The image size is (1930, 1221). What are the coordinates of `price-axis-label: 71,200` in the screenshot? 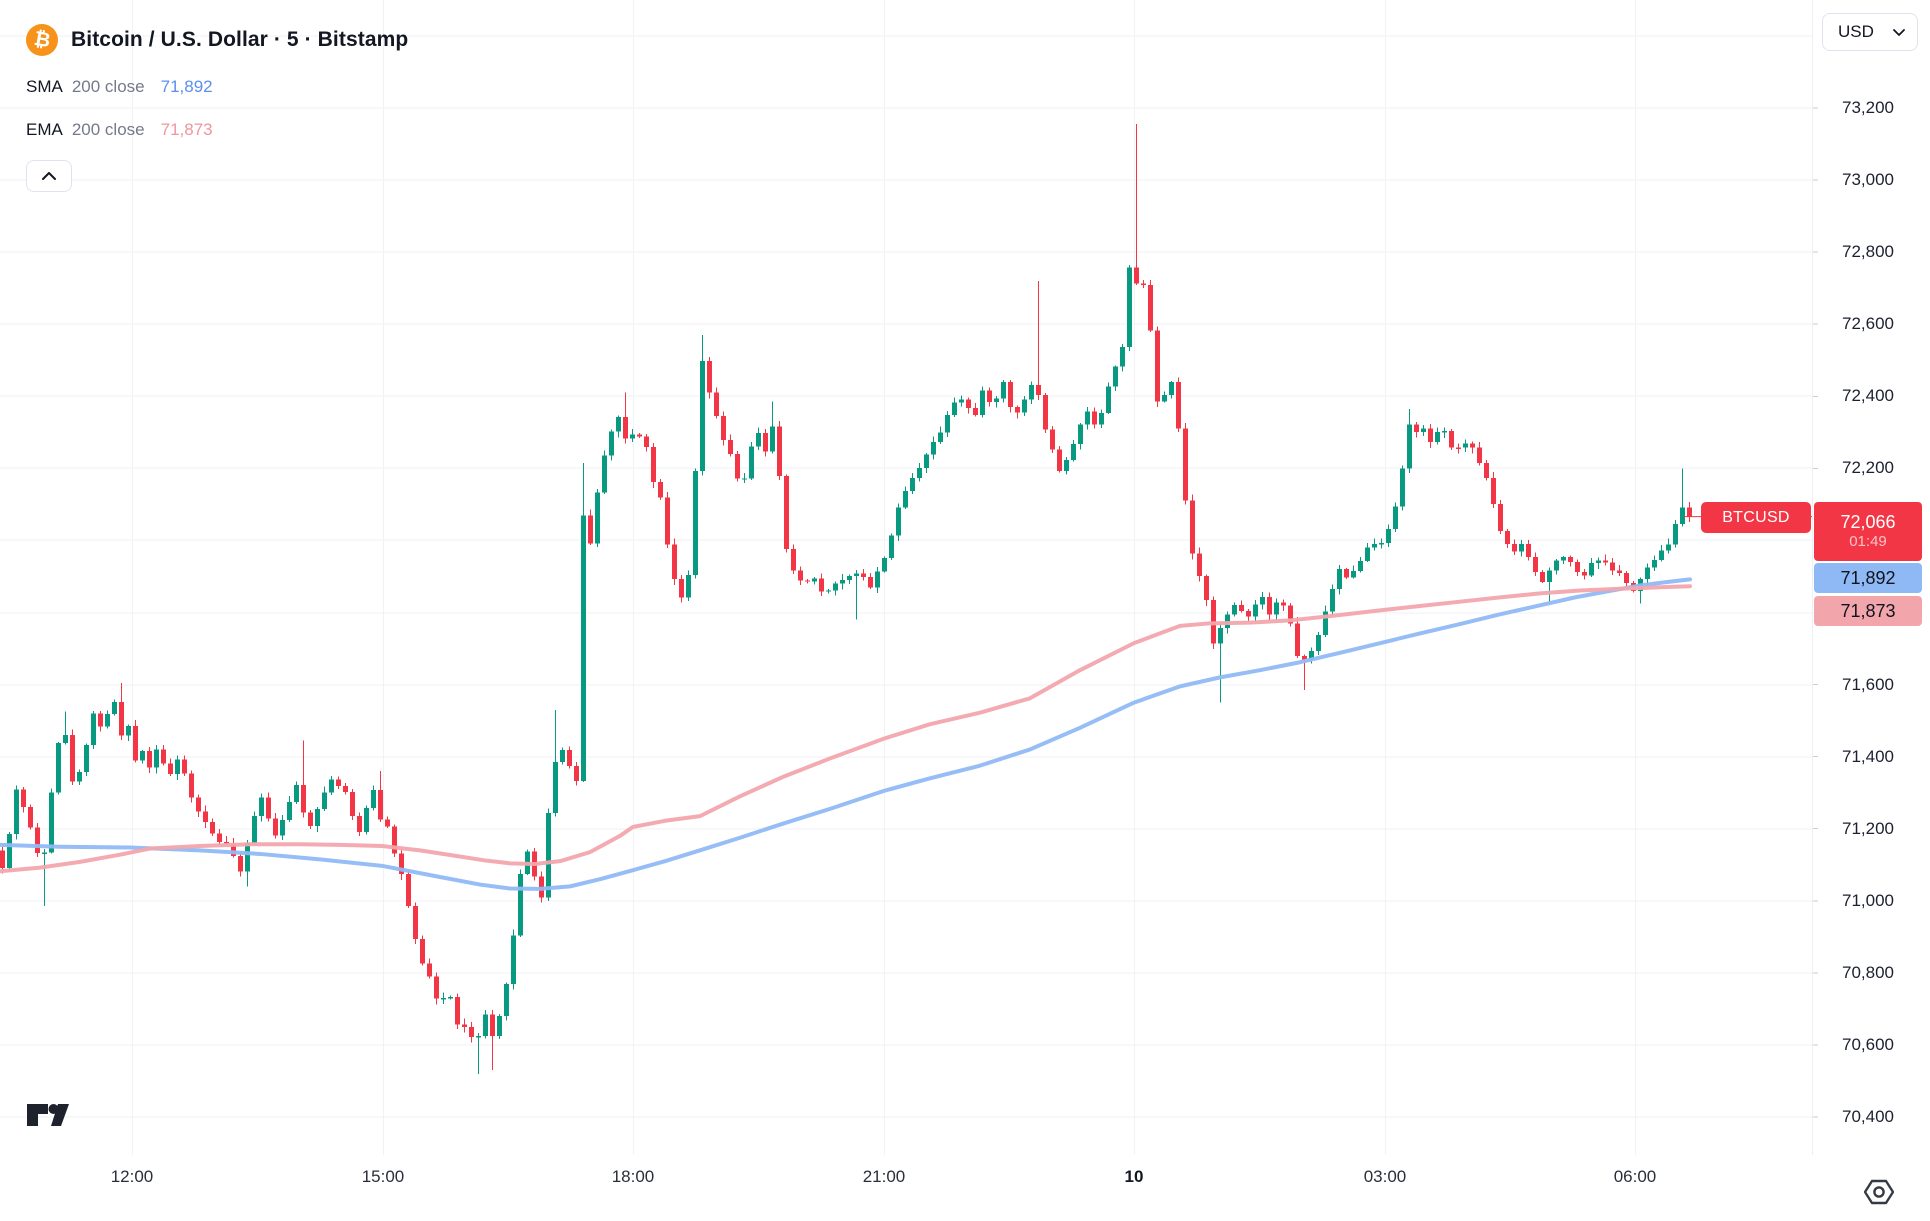 It's located at (1868, 828).